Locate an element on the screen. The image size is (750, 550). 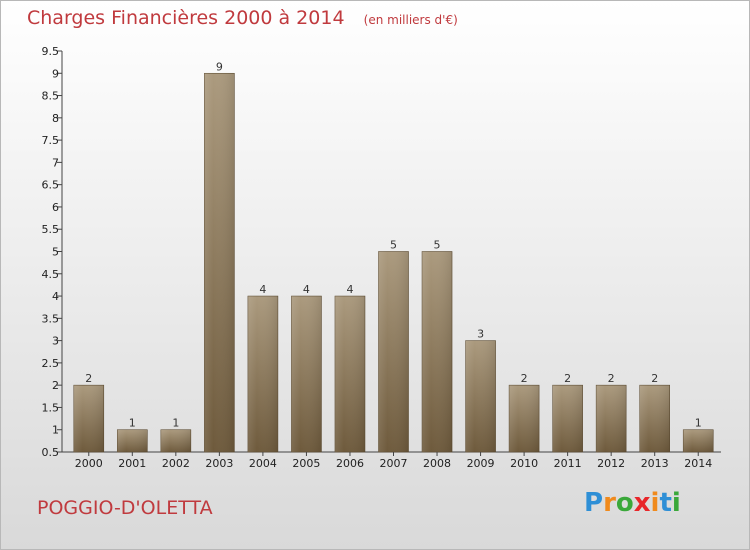
x-tick-label: 2012 is located at coordinates (611, 463).